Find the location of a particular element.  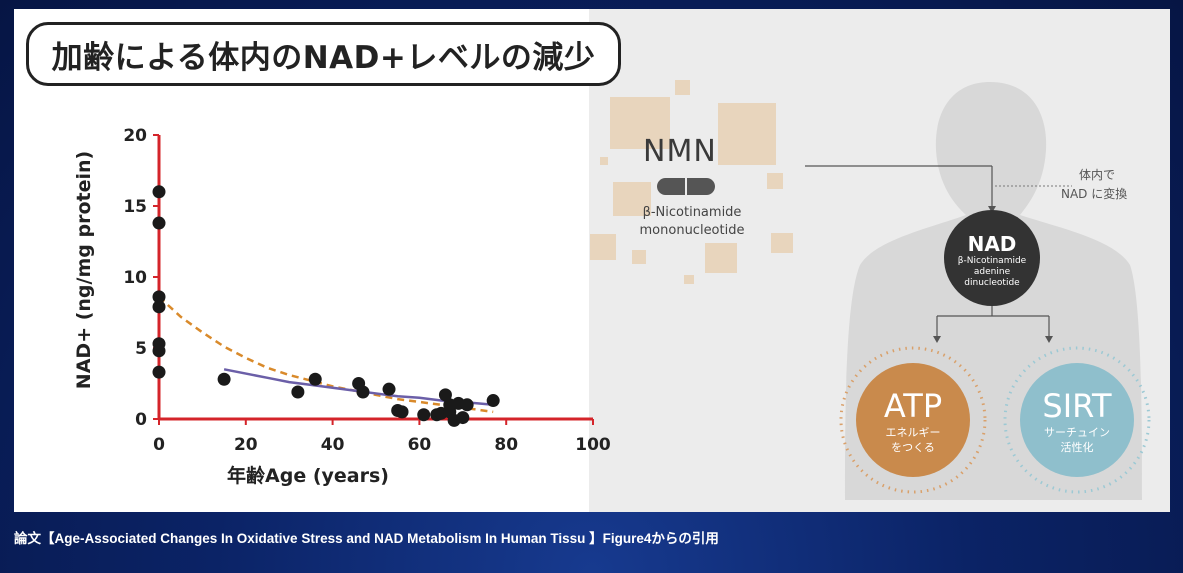

atp-label: ATP エネルギー をつくる is located at coordinates (913, 420).